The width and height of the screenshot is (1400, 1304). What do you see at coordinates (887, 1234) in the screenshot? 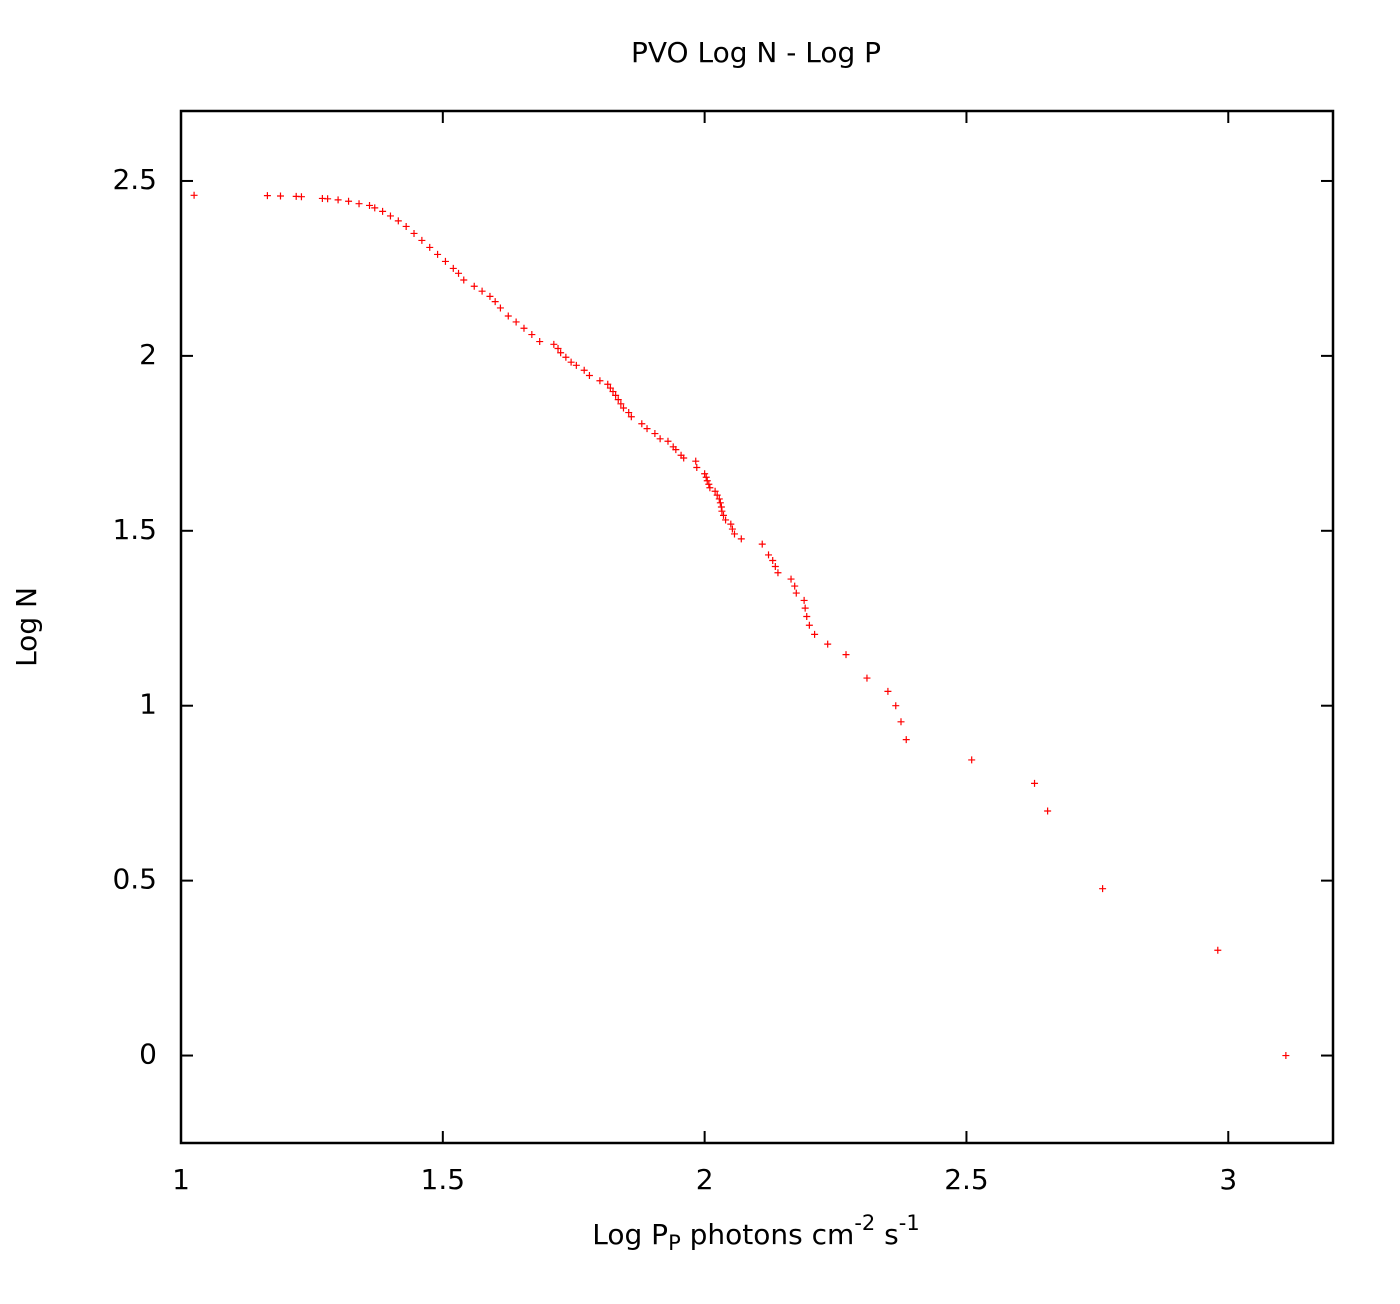
I see `x-label-part: s` at bounding box center [887, 1234].